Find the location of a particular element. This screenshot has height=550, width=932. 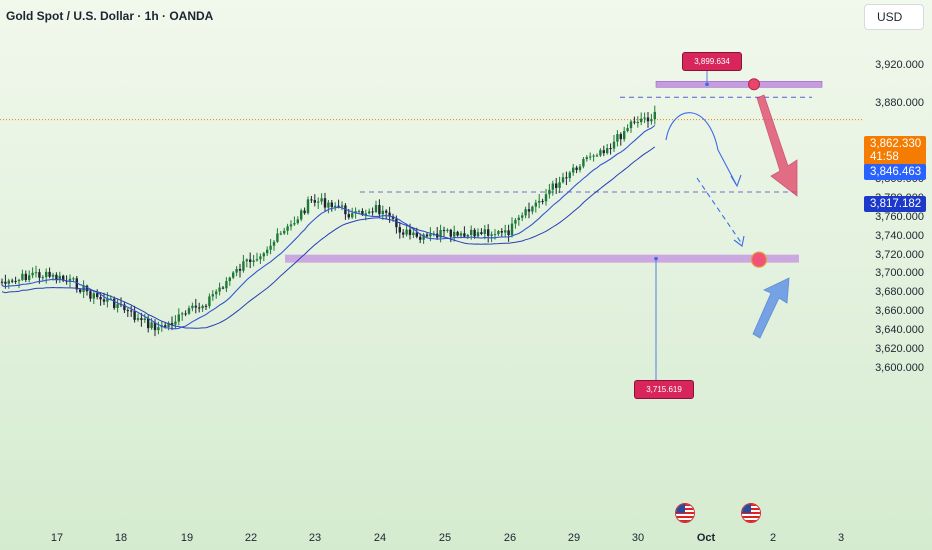

price-tick-label: 3,640.000 is located at coordinates (899, 330).